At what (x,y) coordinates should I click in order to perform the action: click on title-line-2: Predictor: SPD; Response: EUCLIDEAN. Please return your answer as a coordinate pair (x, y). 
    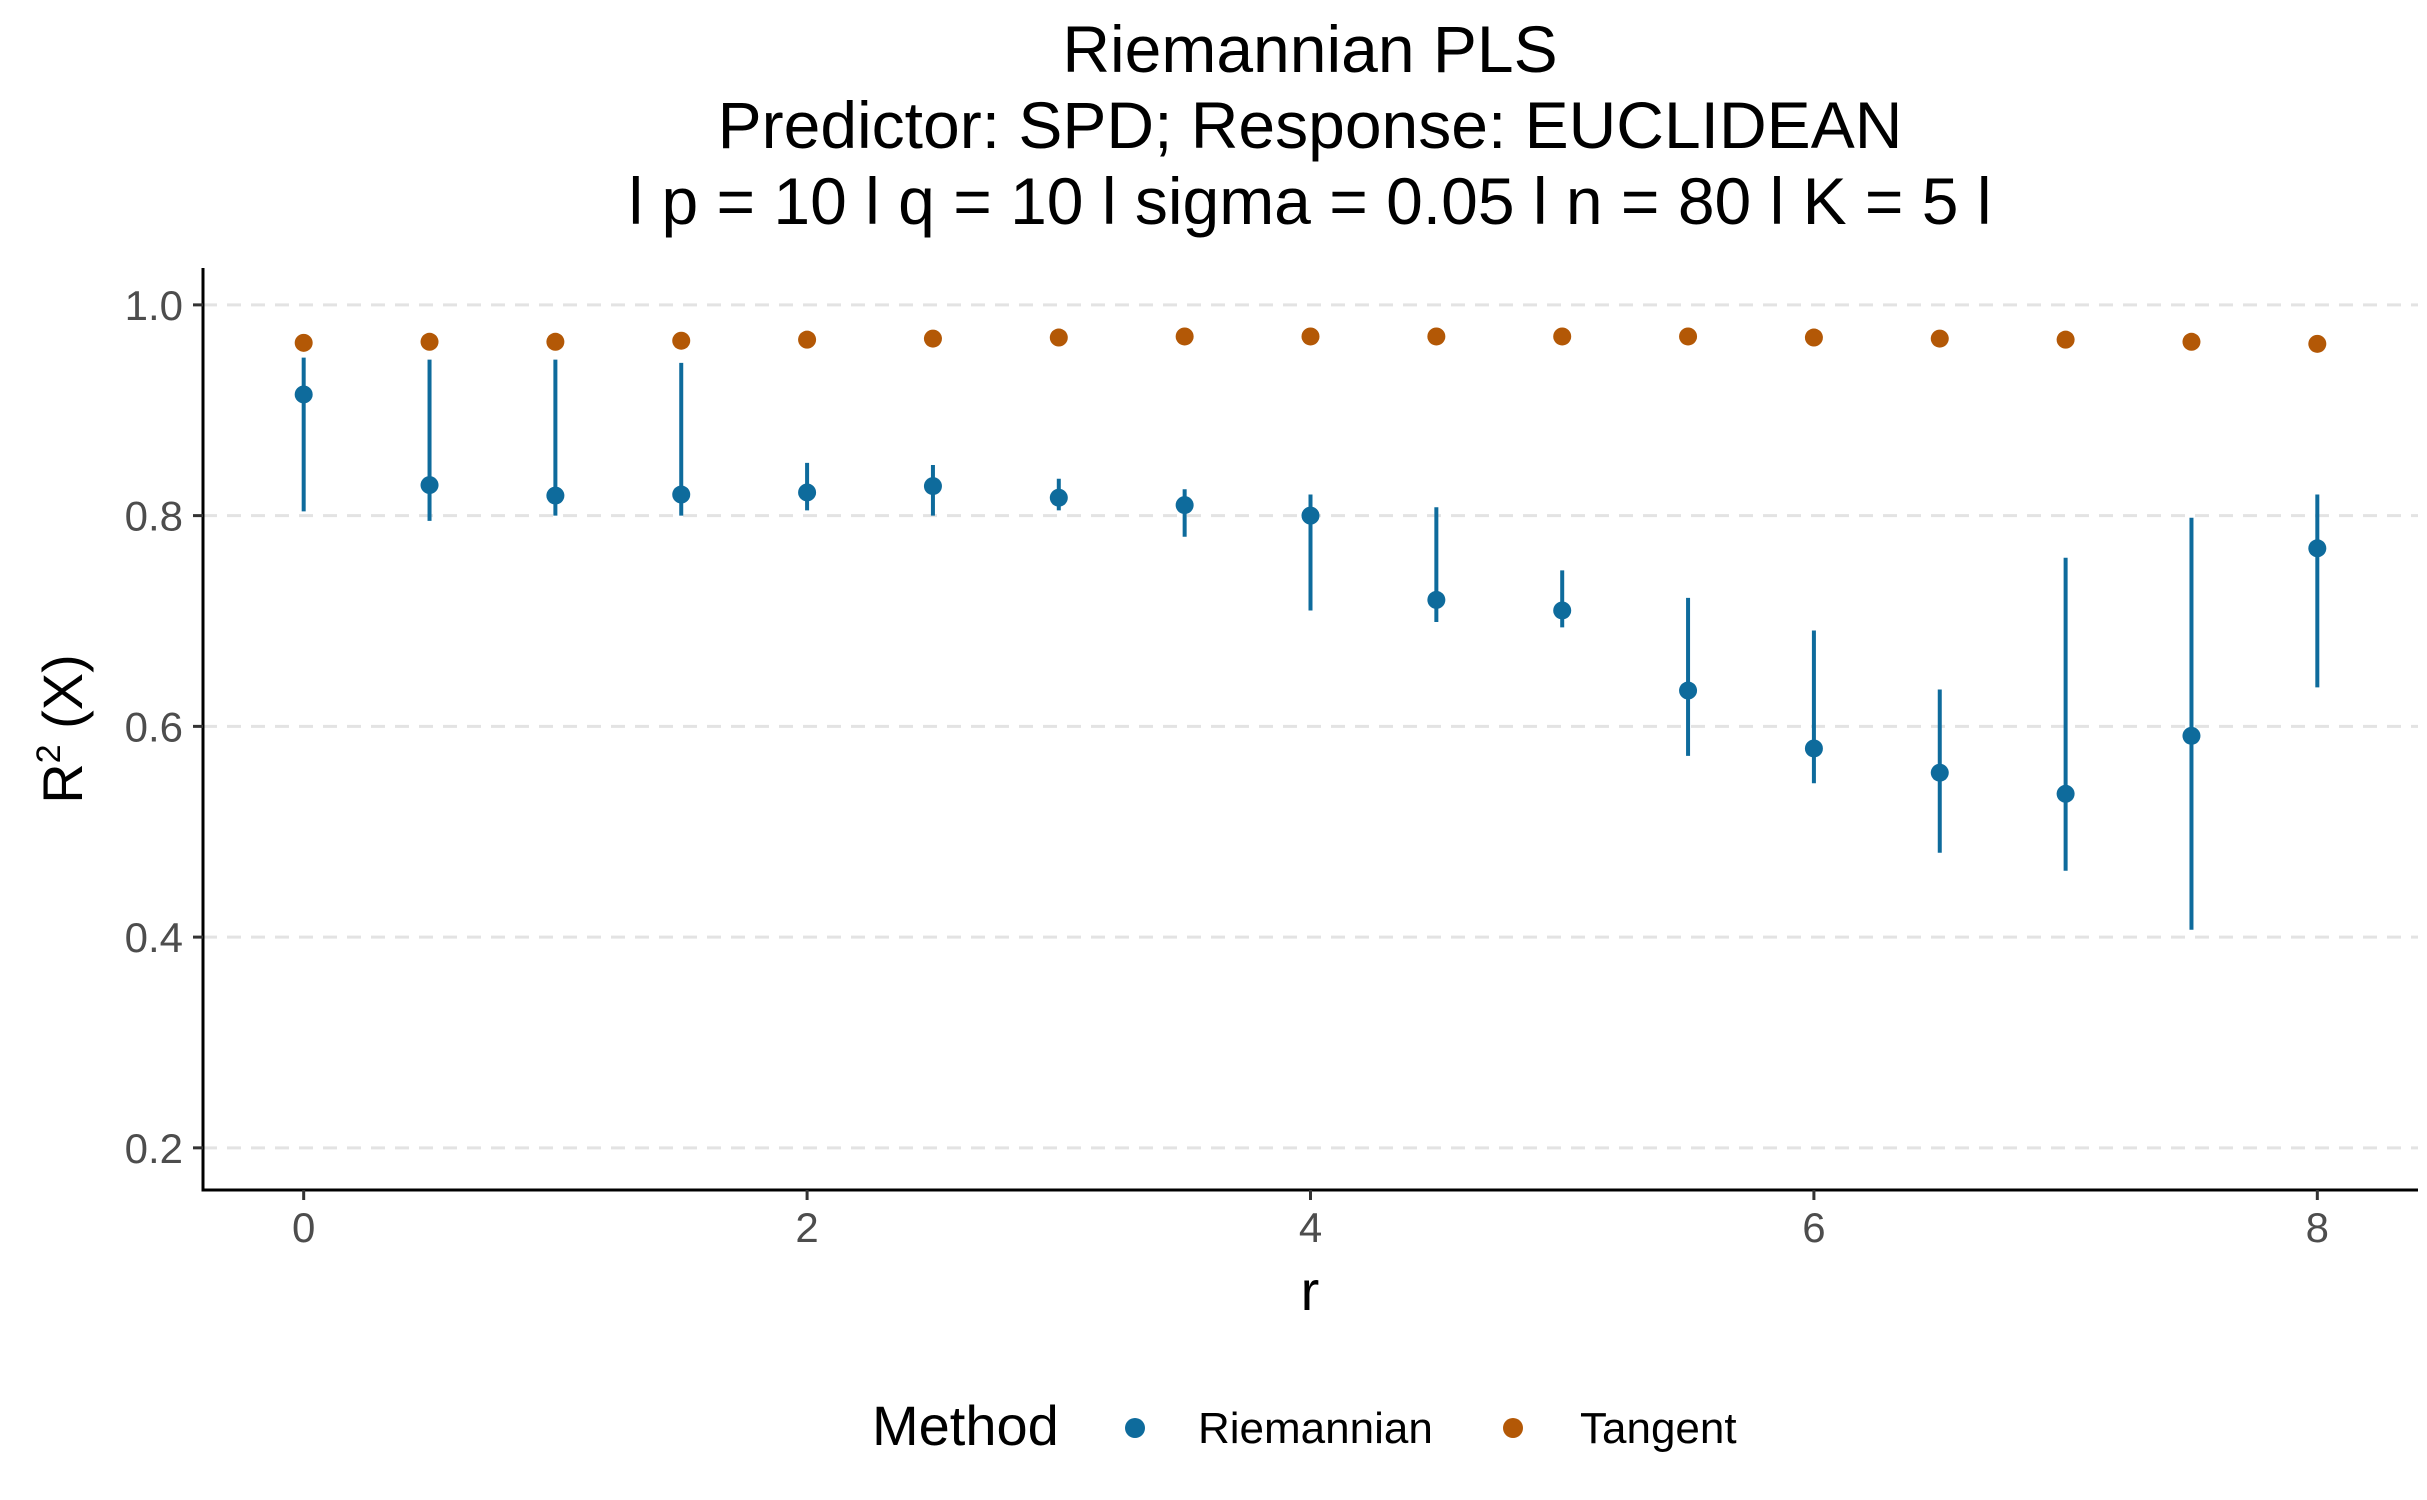
    Looking at the image, I should click on (1310, 125).